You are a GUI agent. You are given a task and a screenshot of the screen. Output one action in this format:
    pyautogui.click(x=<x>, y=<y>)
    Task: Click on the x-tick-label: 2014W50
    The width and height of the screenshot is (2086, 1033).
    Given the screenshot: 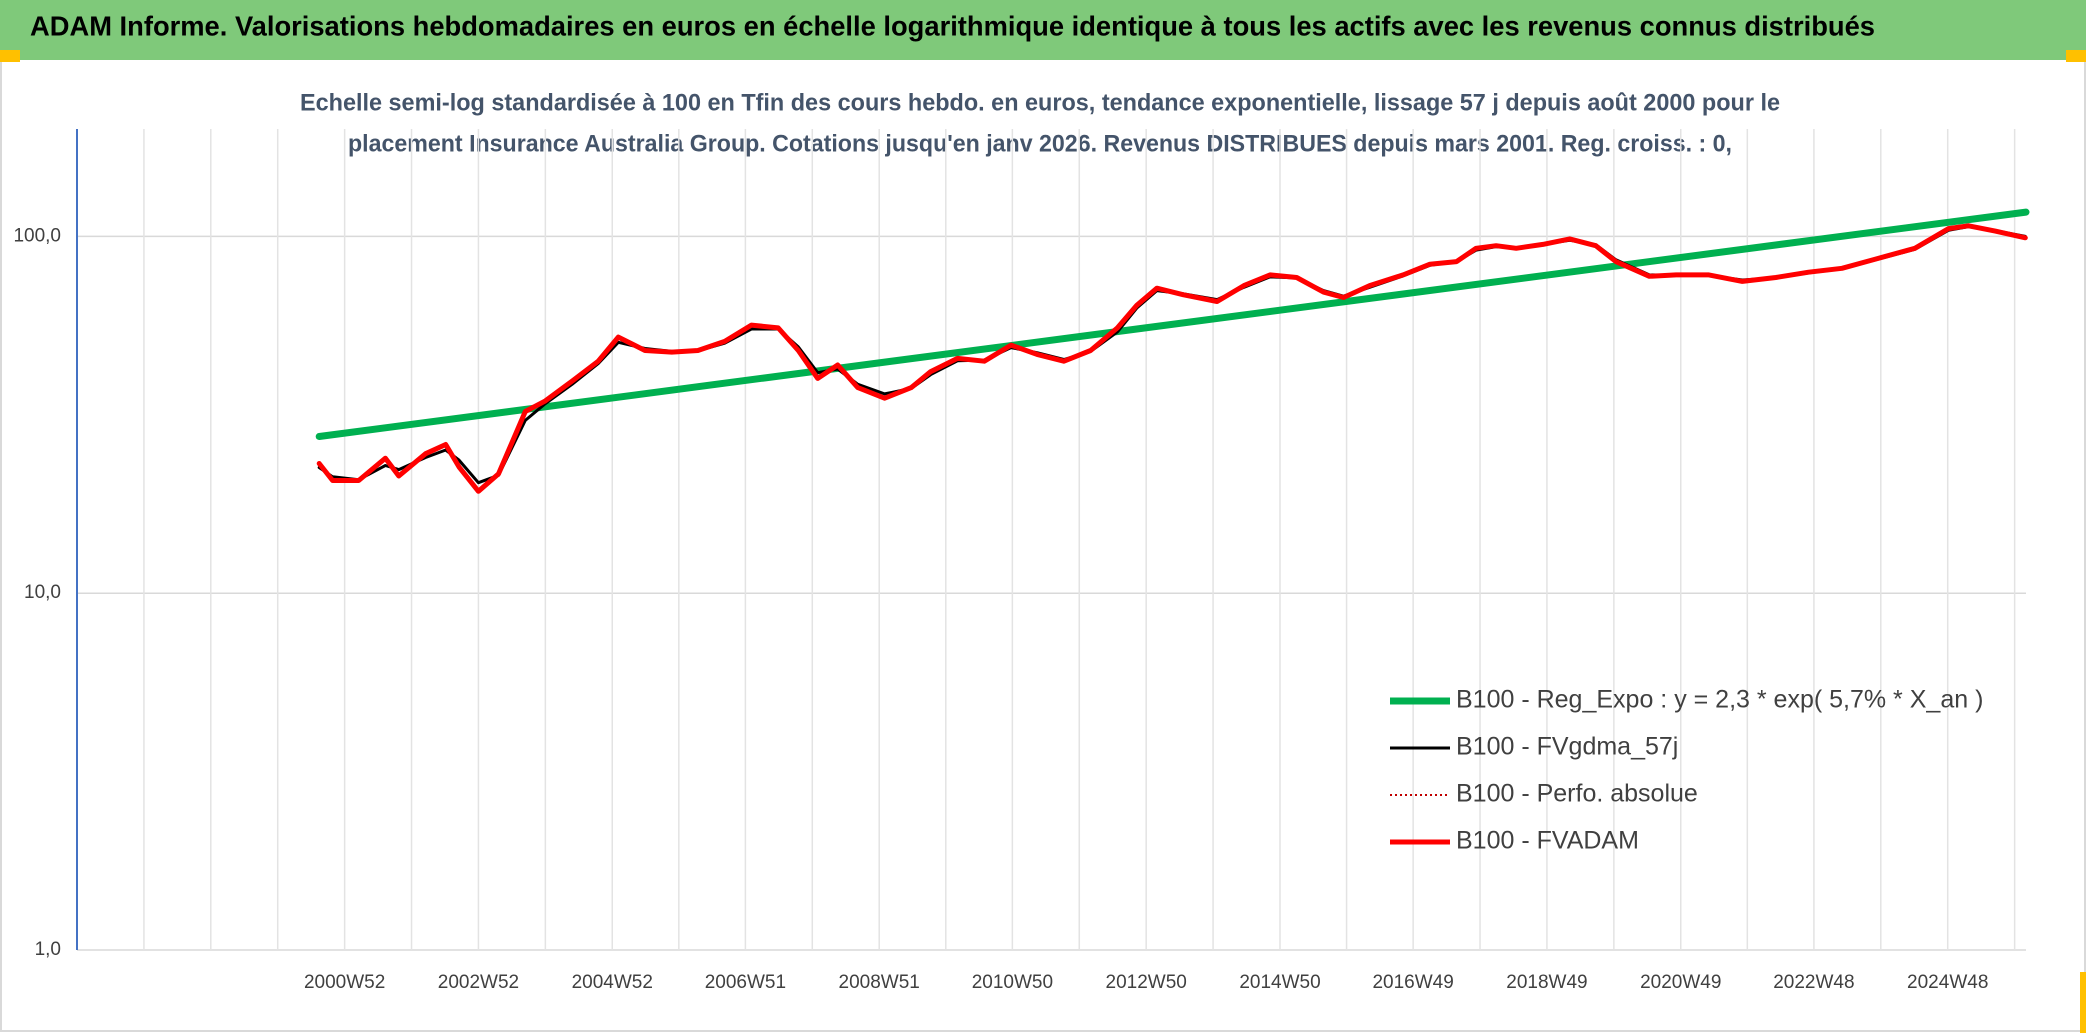 What is the action you would take?
    pyautogui.click(x=1279, y=982)
    